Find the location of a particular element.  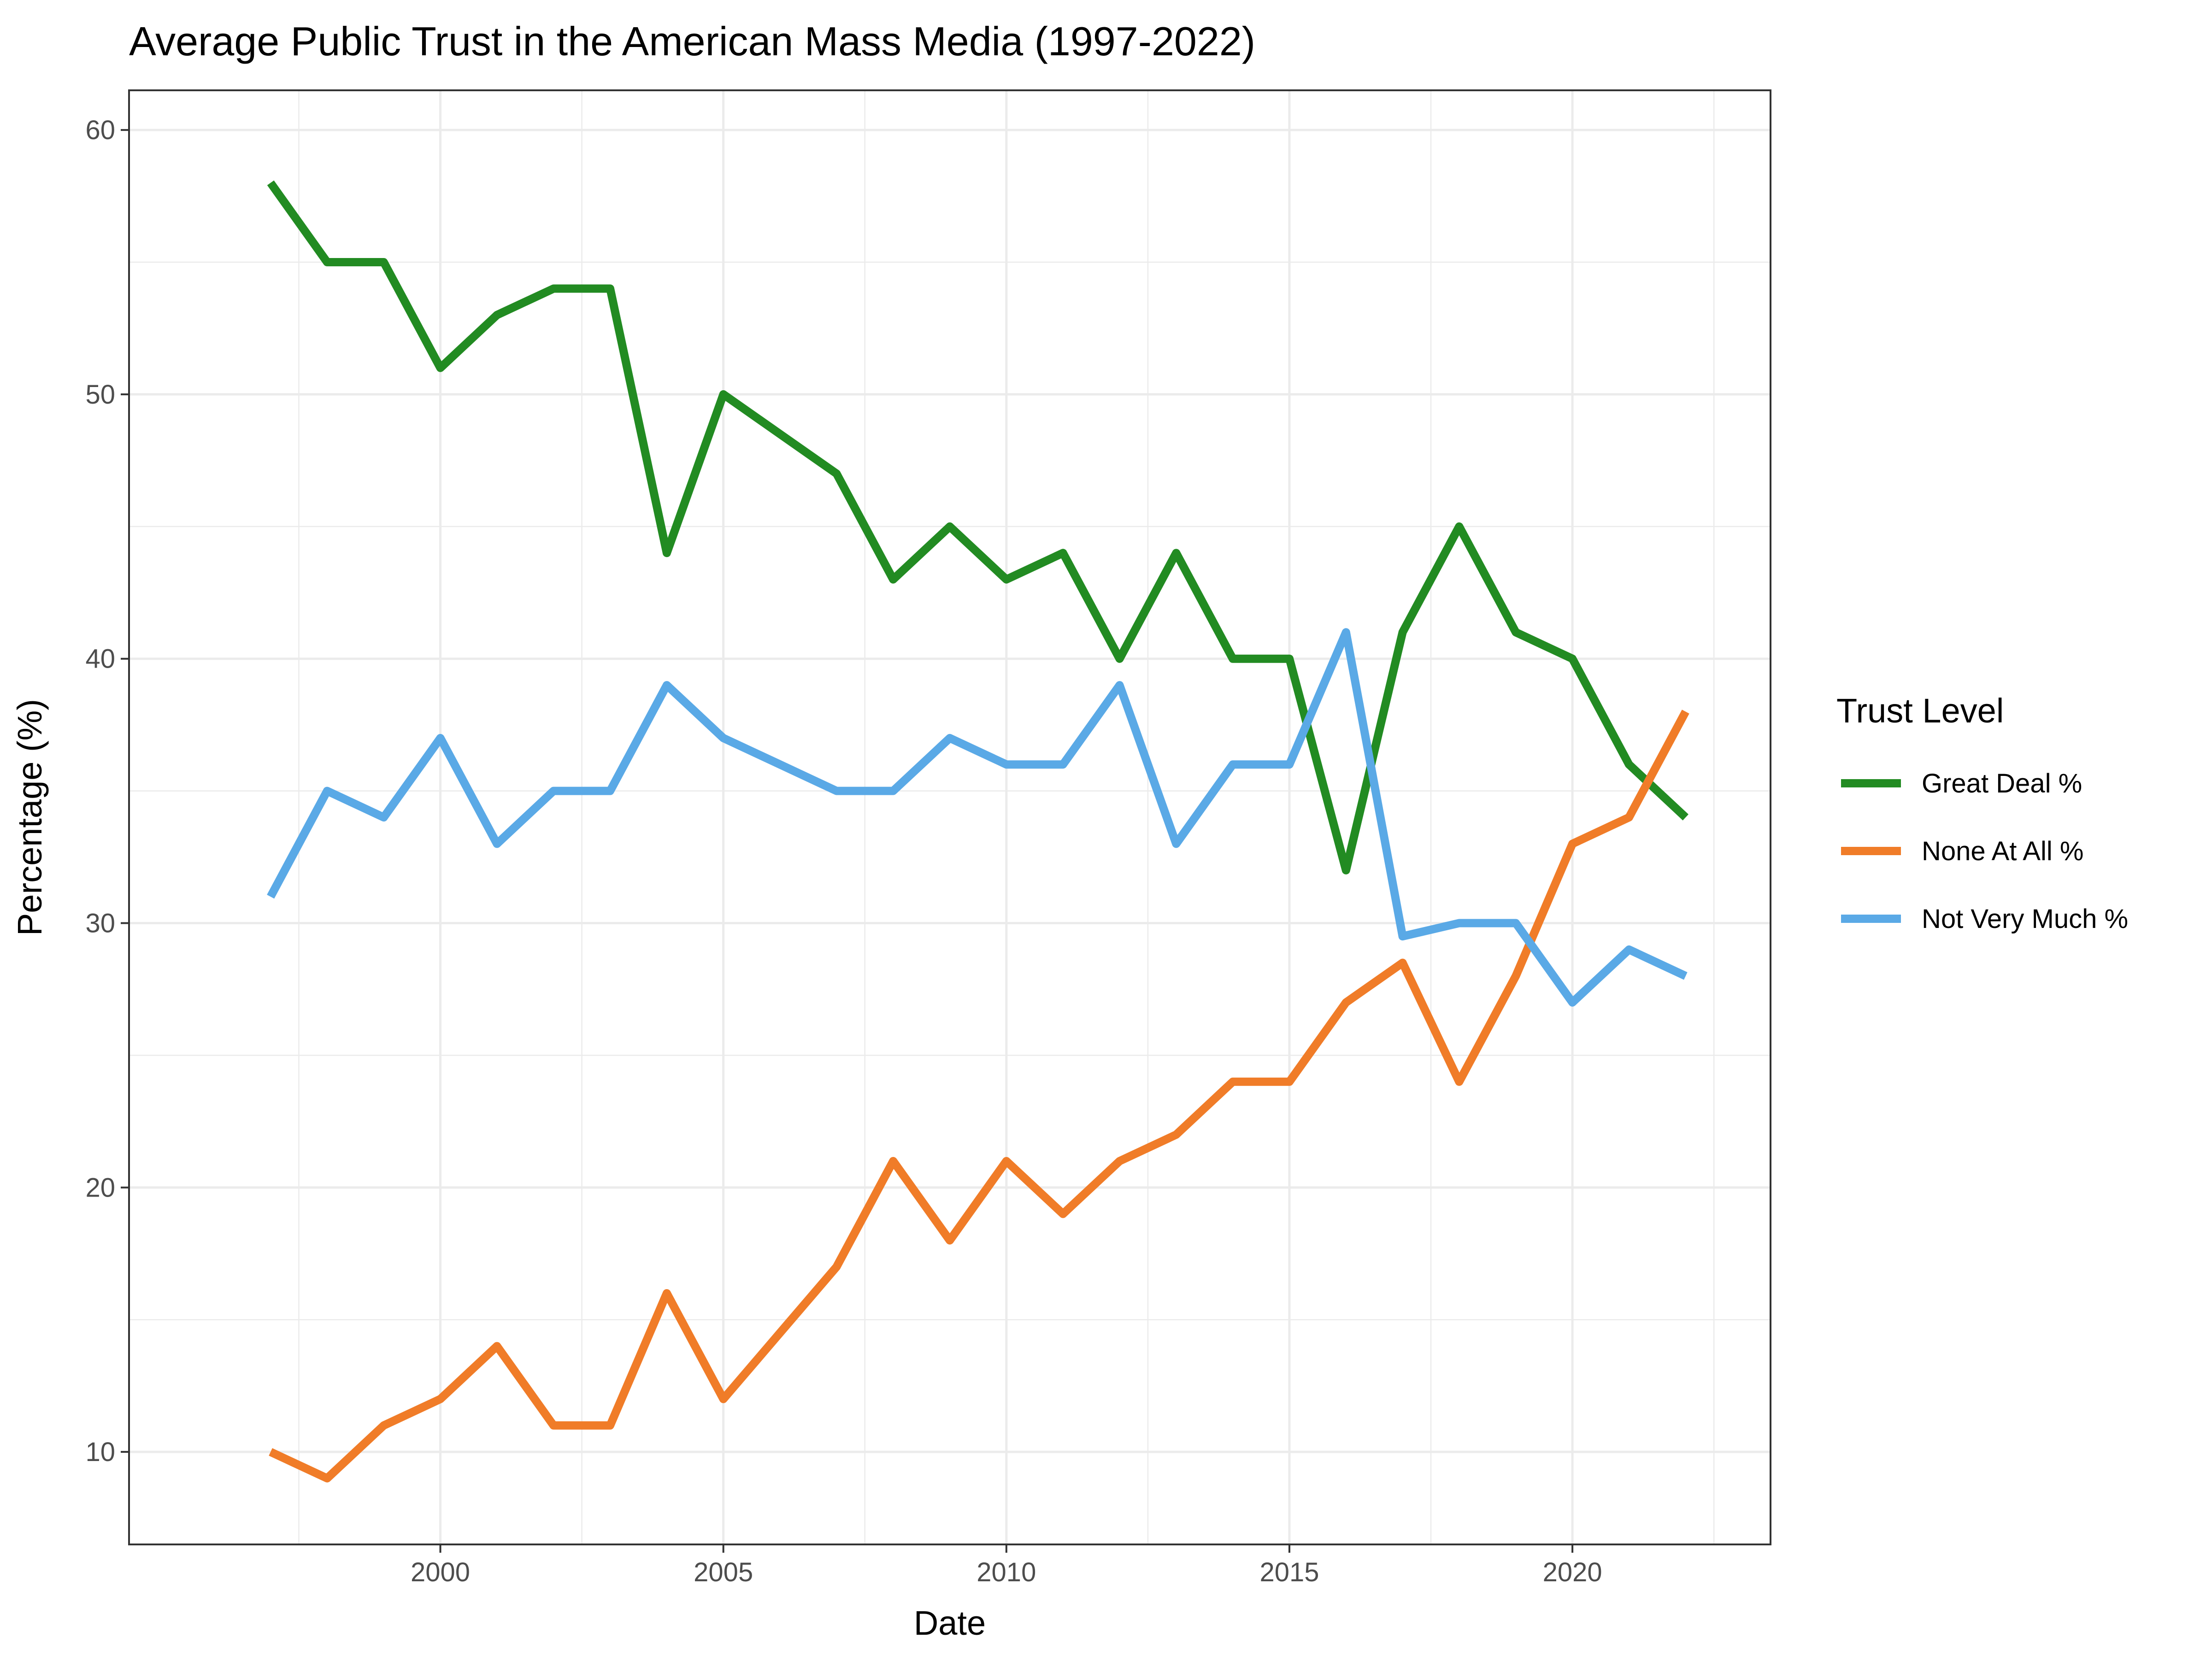

series-line-not-very-much is located at coordinates (977, 817).